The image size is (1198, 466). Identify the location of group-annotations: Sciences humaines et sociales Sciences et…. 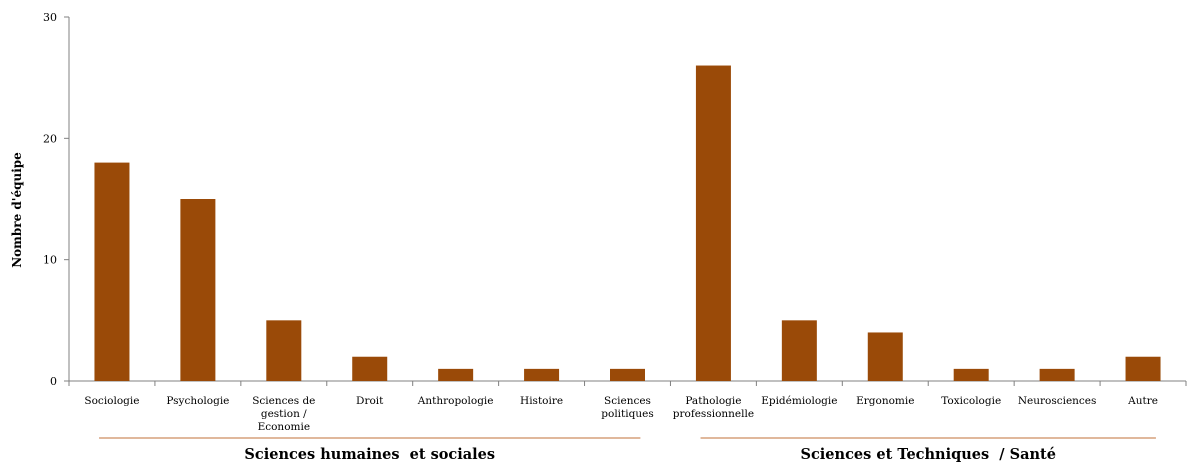
(627, 450).